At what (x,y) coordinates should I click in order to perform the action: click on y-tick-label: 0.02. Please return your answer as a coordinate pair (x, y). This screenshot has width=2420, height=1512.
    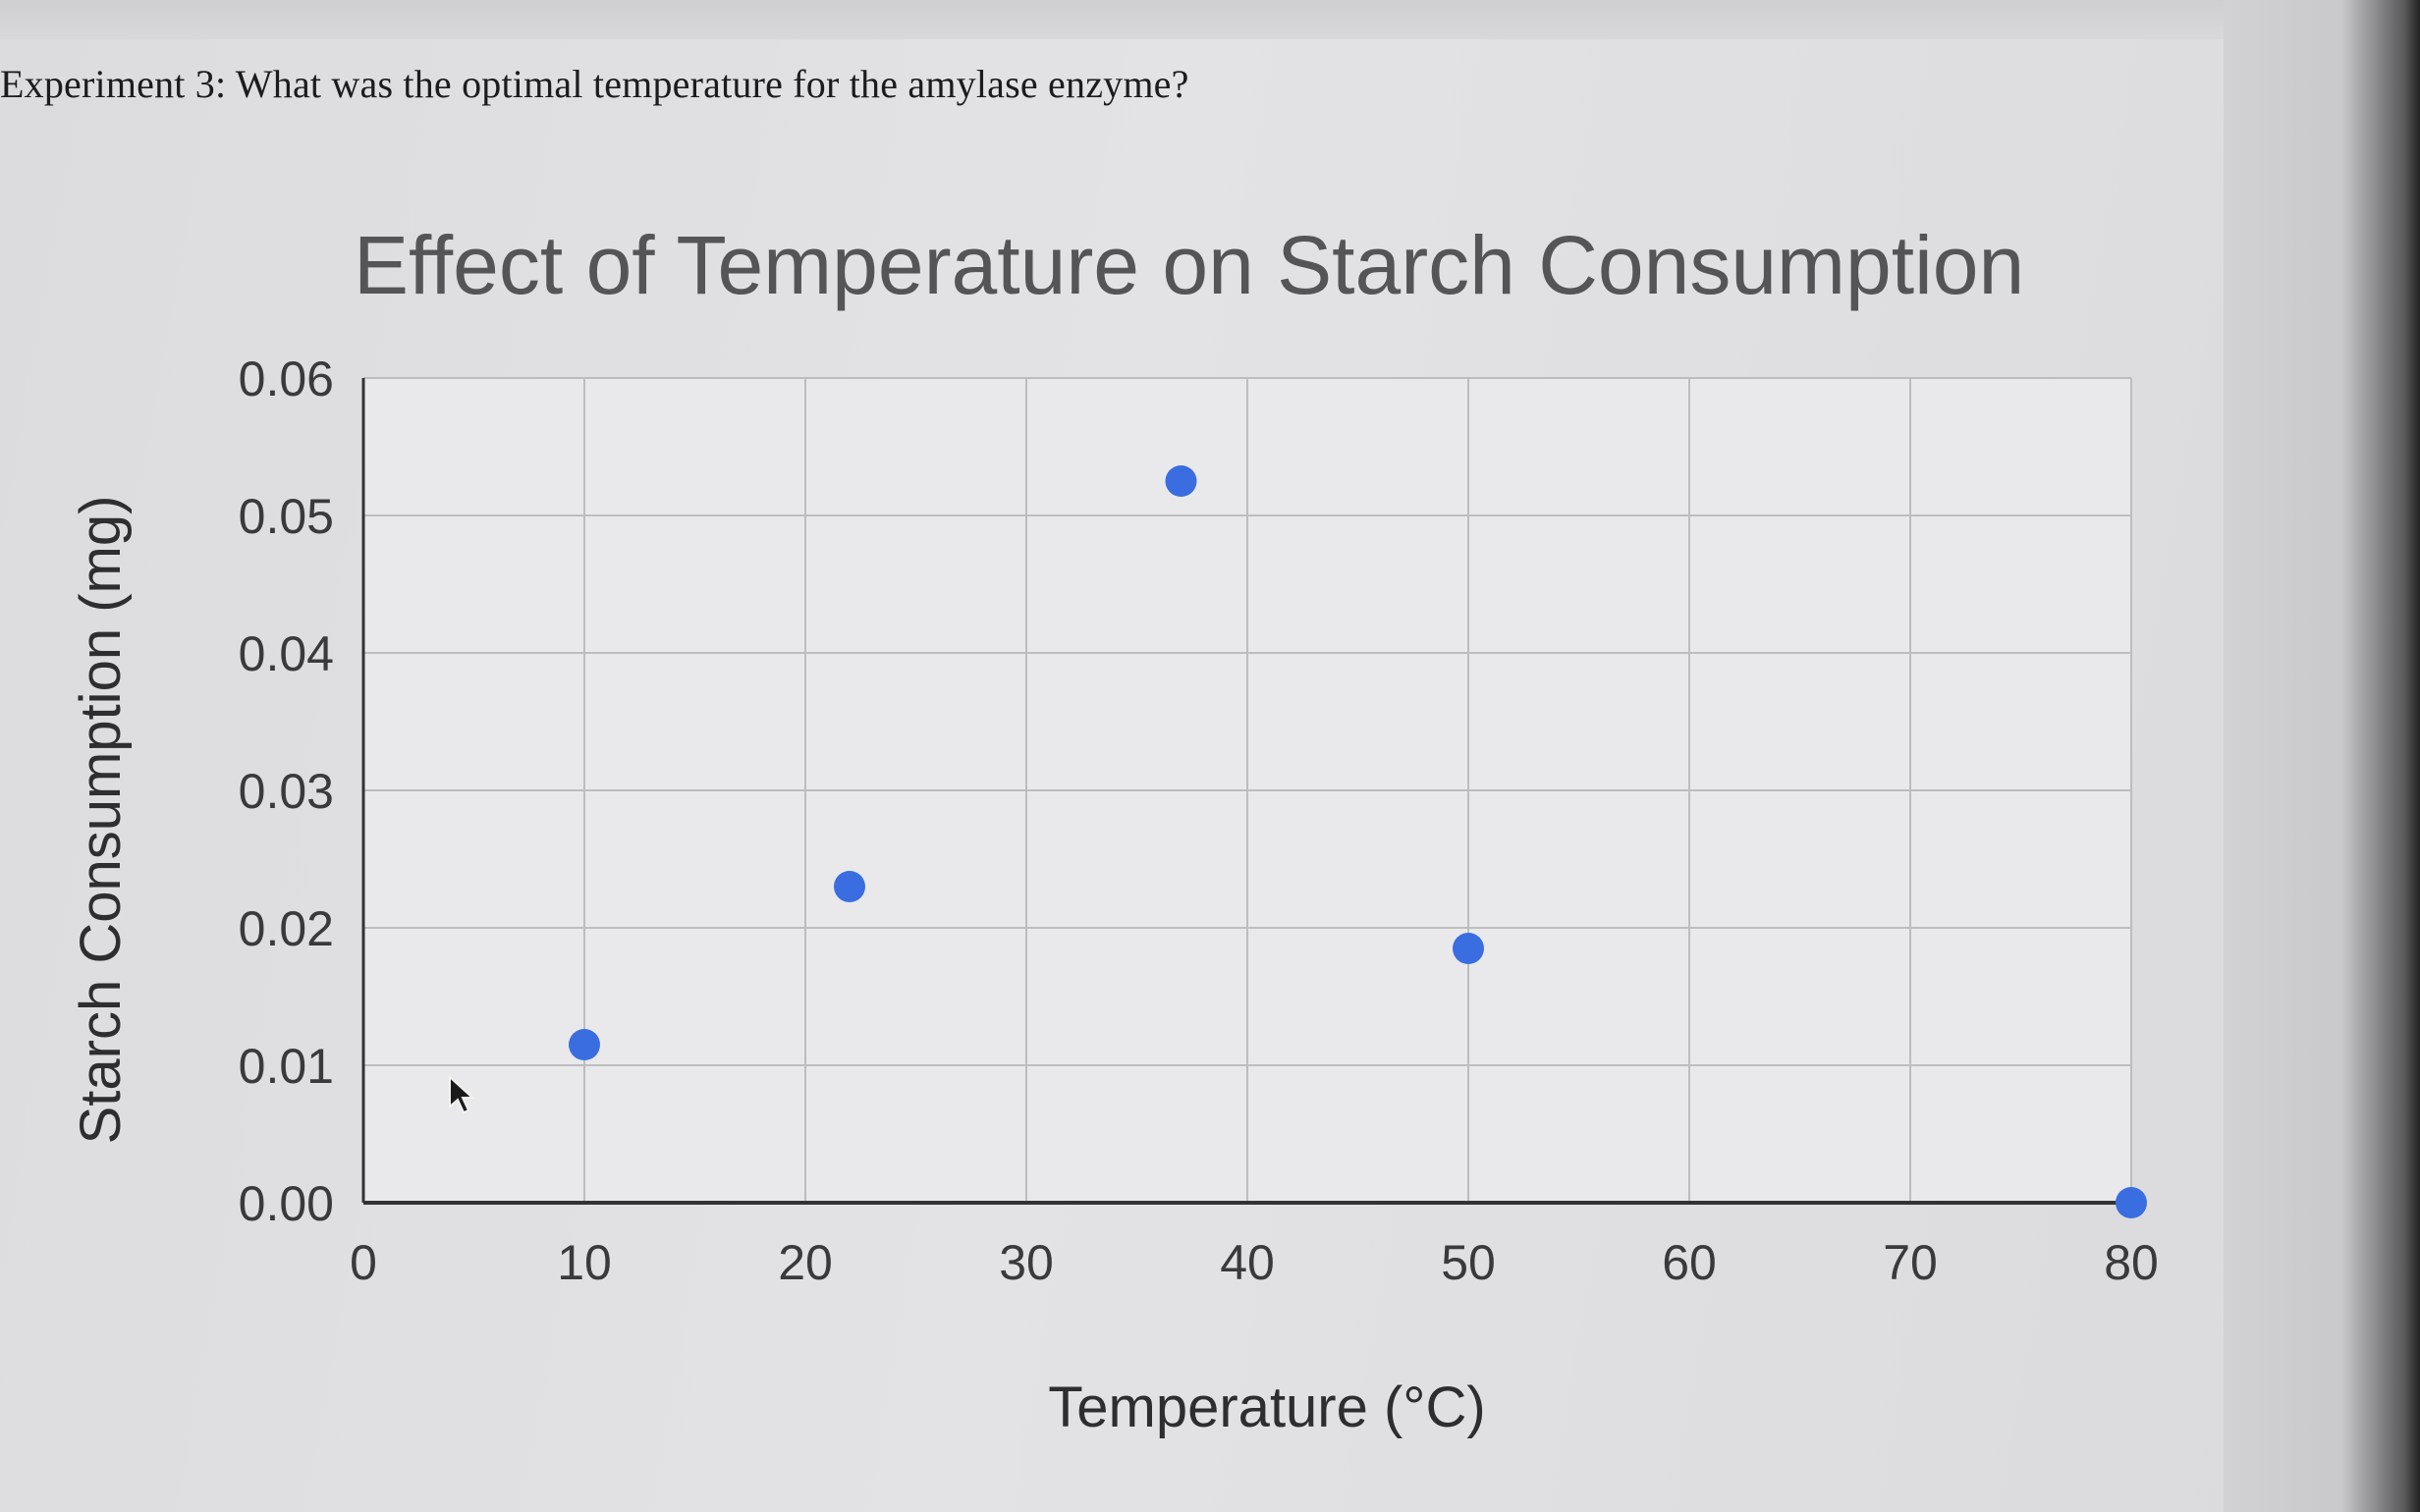
    Looking at the image, I should click on (286, 929).